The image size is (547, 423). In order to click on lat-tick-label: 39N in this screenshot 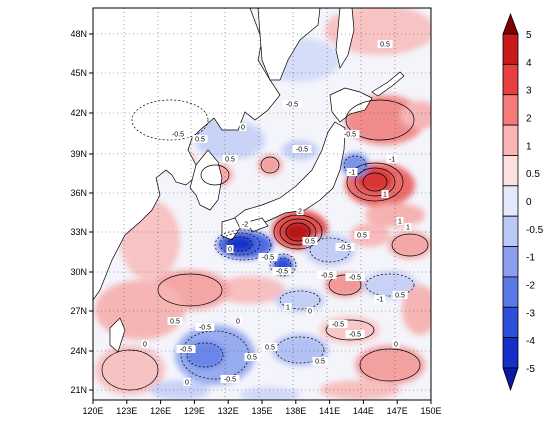, I will do `click(78, 154)`.